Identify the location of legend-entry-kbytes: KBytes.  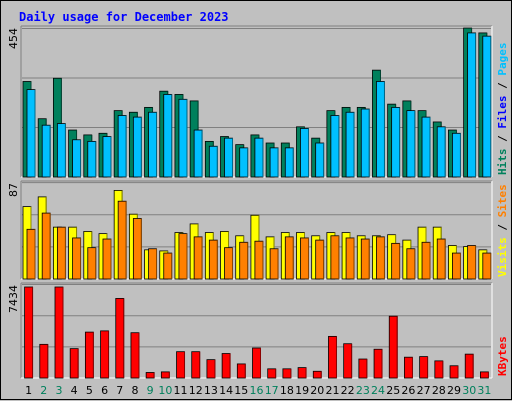
(502, 356).